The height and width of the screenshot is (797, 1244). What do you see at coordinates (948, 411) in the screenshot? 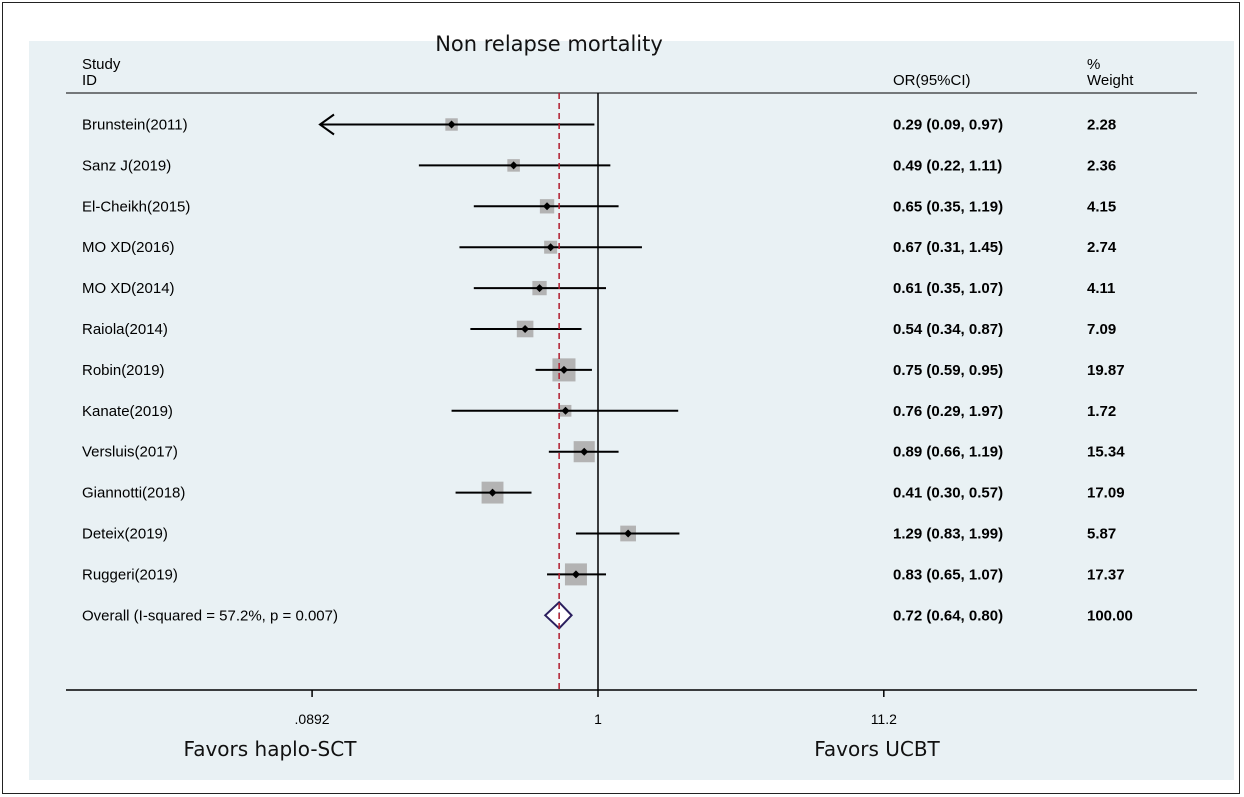
I see `or-ci-value: 0.76 (0.29, 1.97)` at bounding box center [948, 411].